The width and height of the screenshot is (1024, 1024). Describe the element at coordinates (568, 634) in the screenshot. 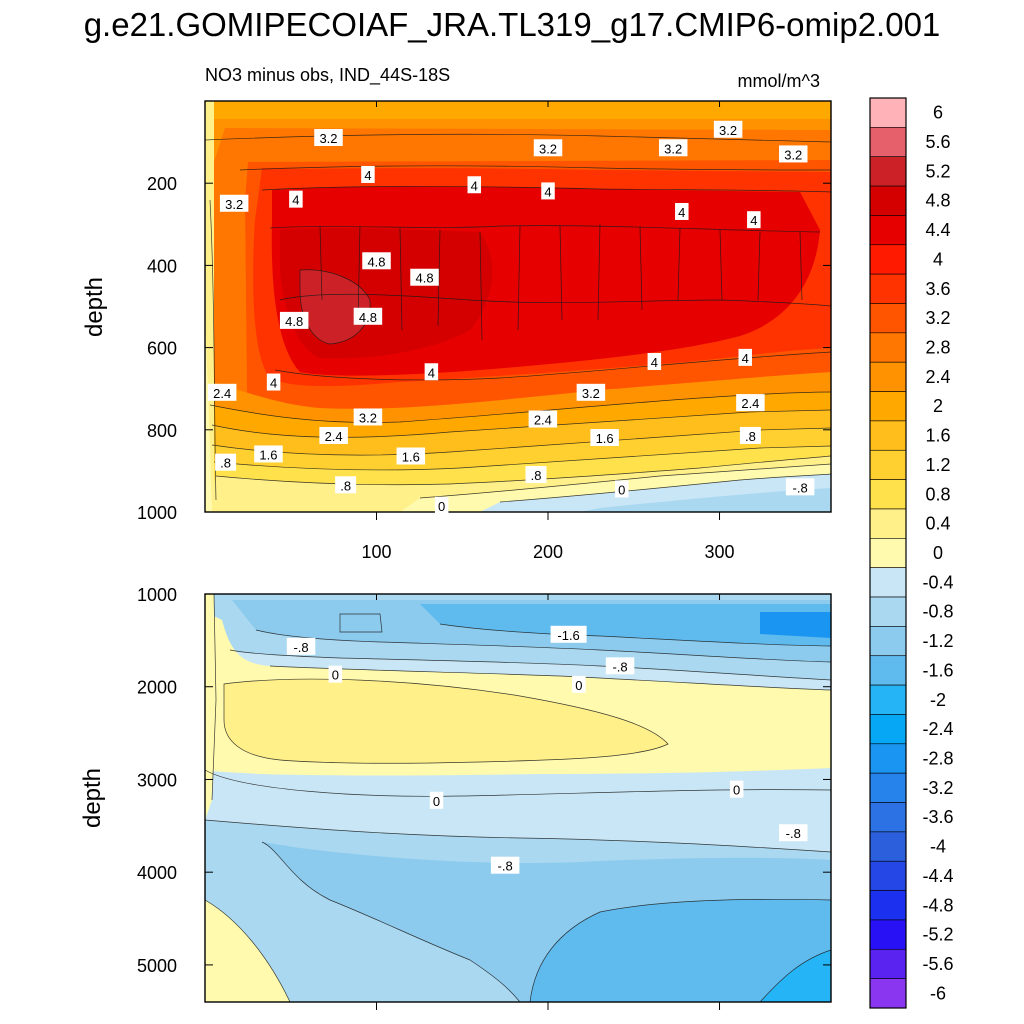

I see `contour-label: -1.6` at that location.